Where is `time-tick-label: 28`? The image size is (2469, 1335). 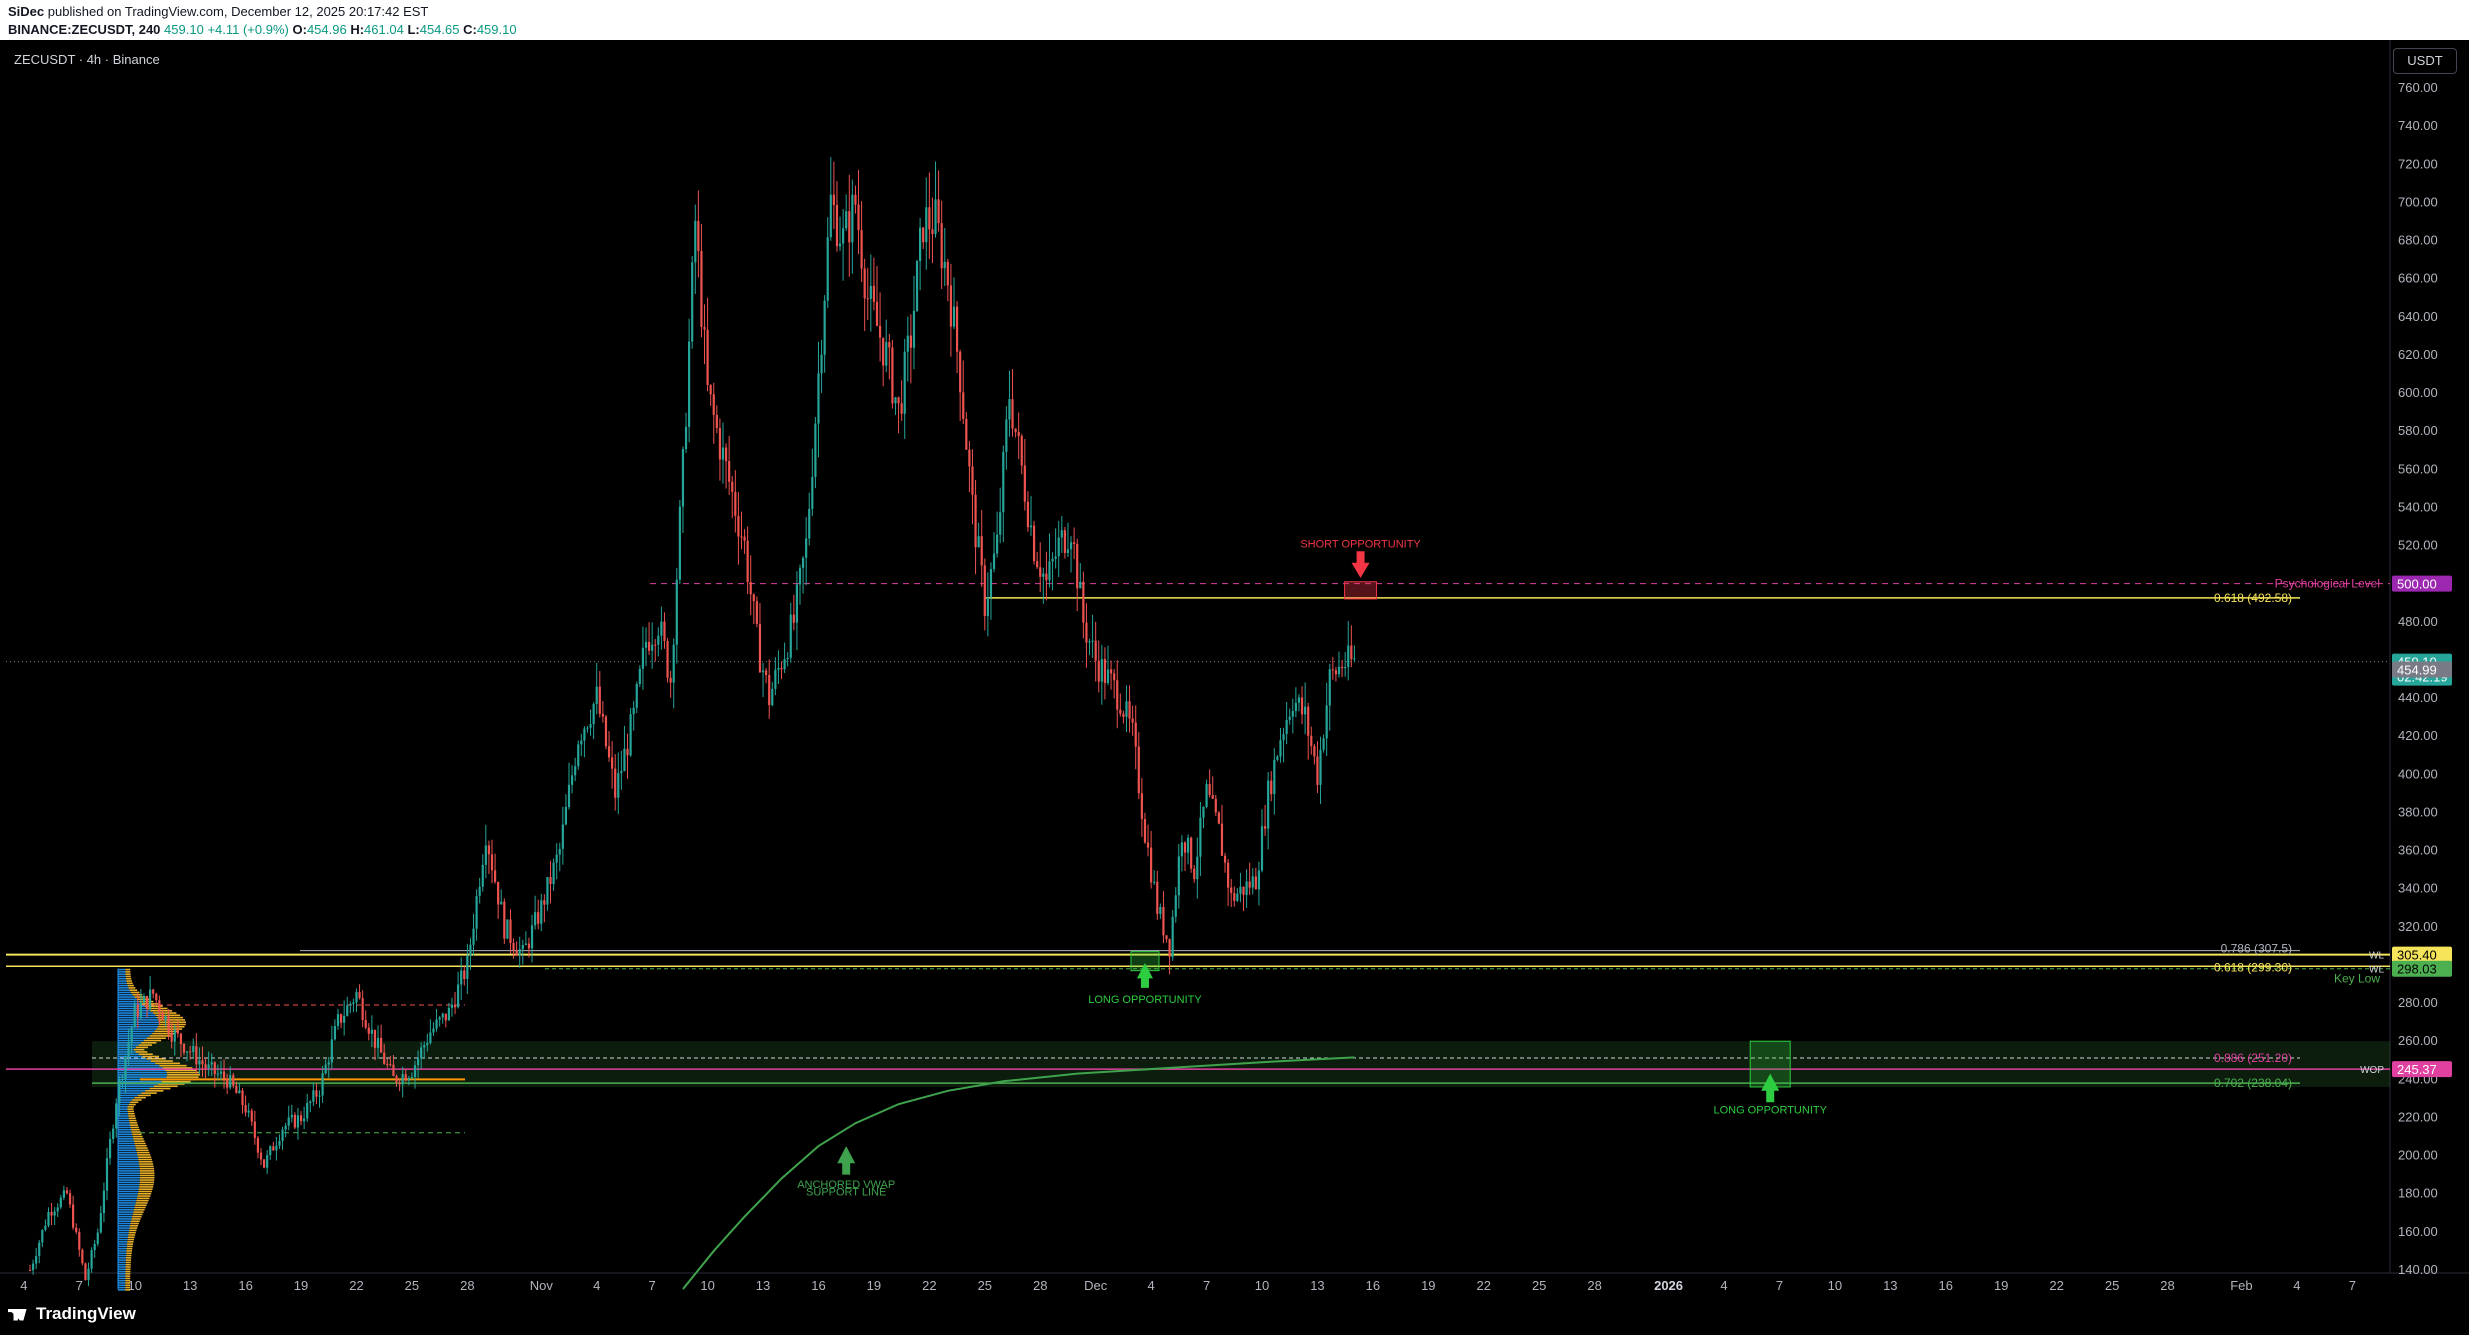
time-tick-label: 28 is located at coordinates (467, 1285).